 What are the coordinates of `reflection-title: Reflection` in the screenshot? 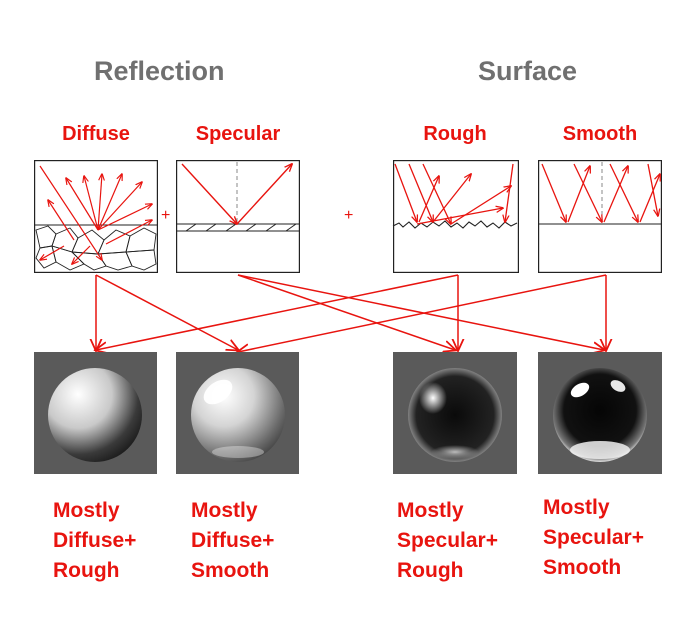 It's located at (159, 71).